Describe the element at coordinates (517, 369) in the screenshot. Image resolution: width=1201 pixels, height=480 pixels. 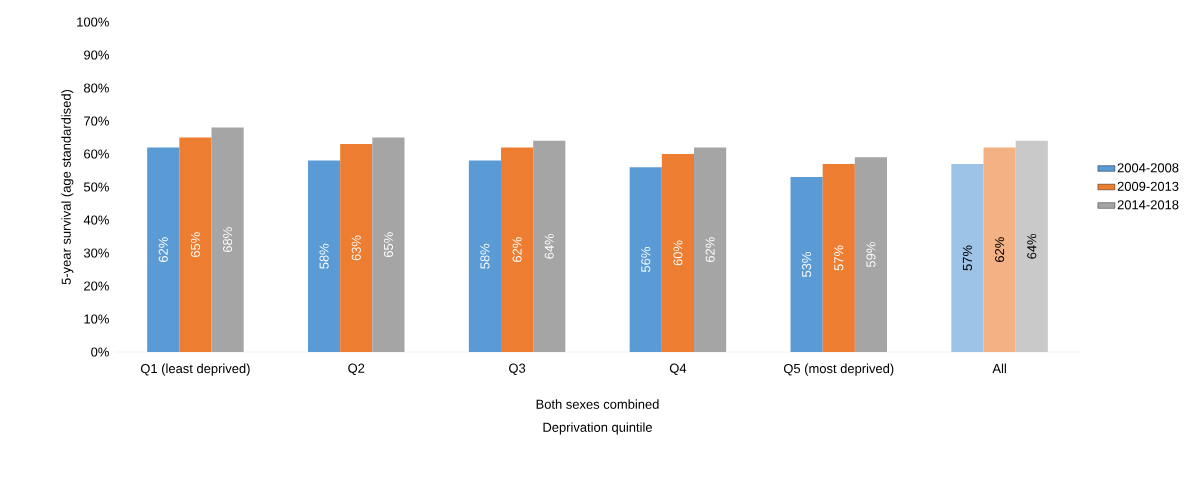
I see `x-tick-label: Q3` at that location.